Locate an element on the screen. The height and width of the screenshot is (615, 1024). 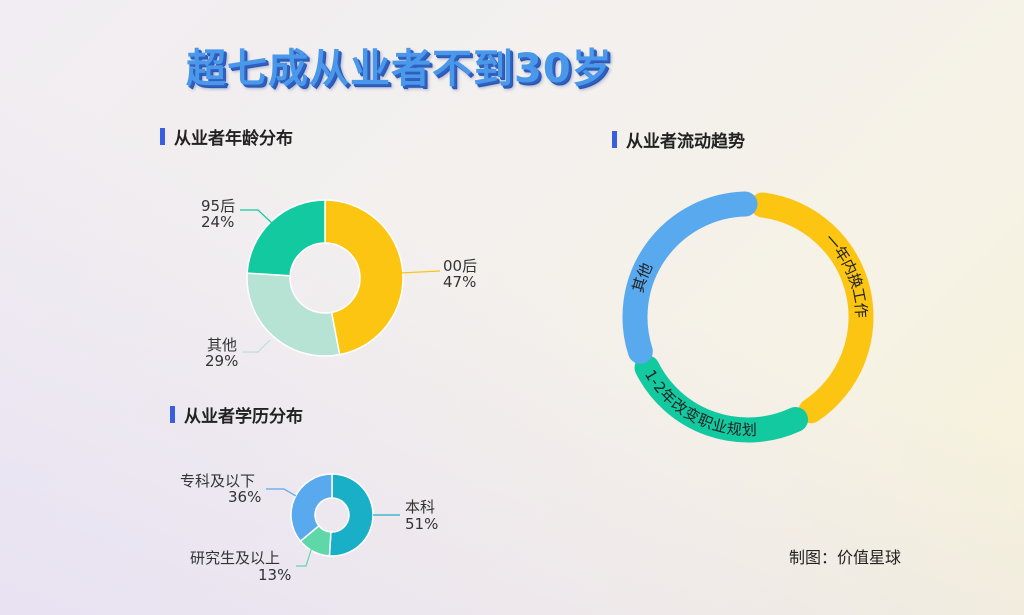
svg-text: 24% is located at coordinates (217, 222).